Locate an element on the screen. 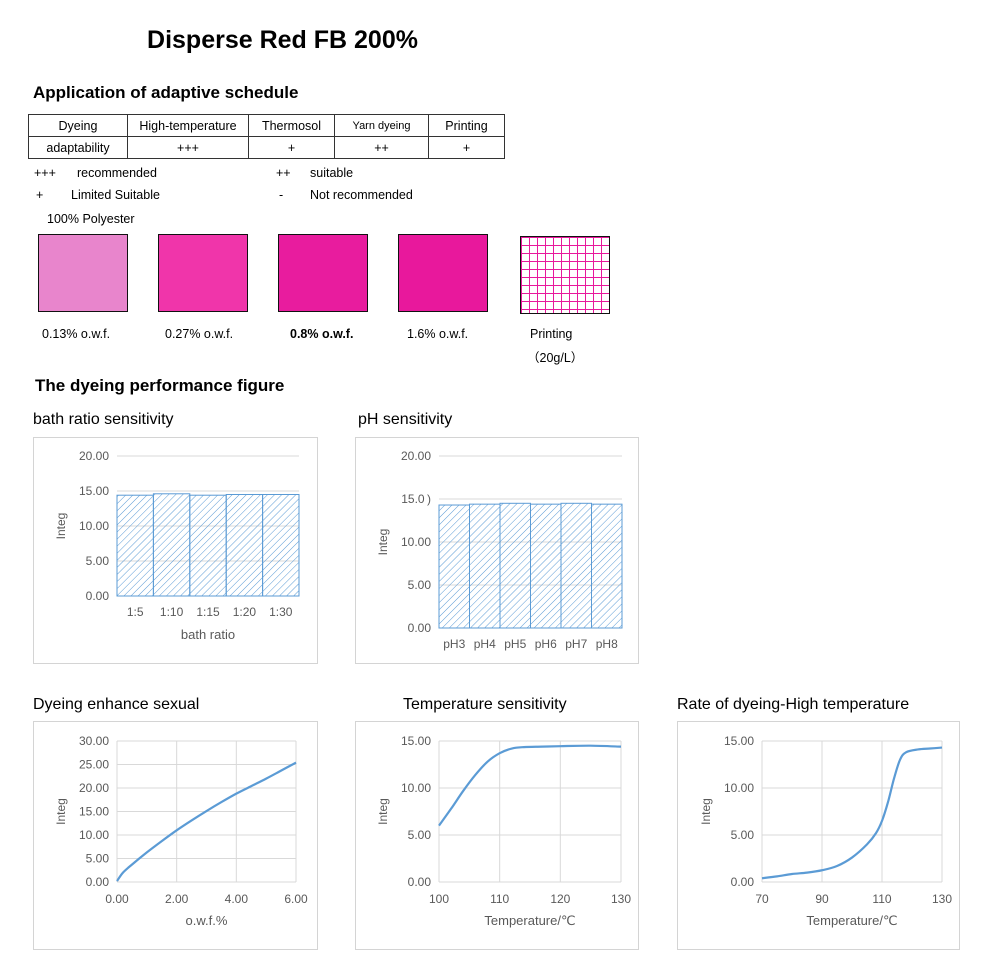 This screenshot has height=979, width=990. x-tick-label: pH3 is located at coordinates (454, 644).